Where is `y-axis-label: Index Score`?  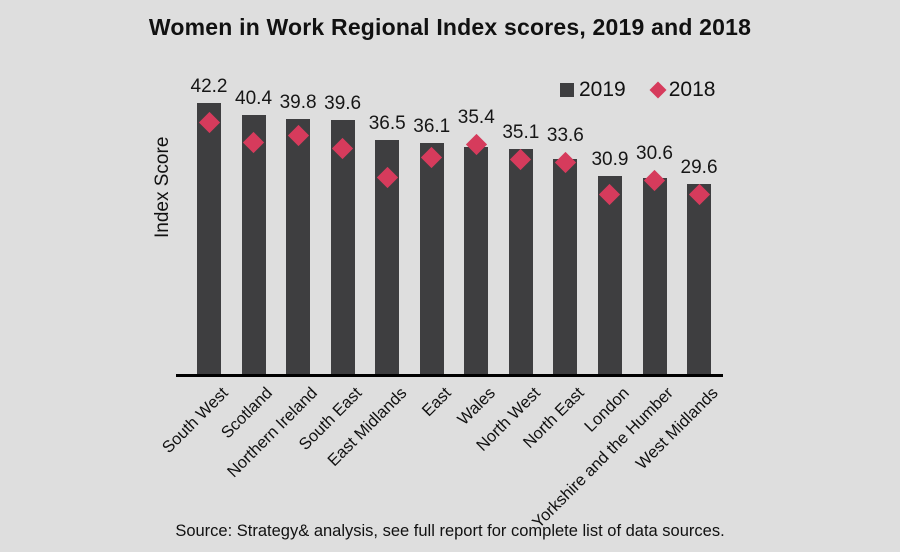
y-axis-label: Index Score is located at coordinates (162, 187).